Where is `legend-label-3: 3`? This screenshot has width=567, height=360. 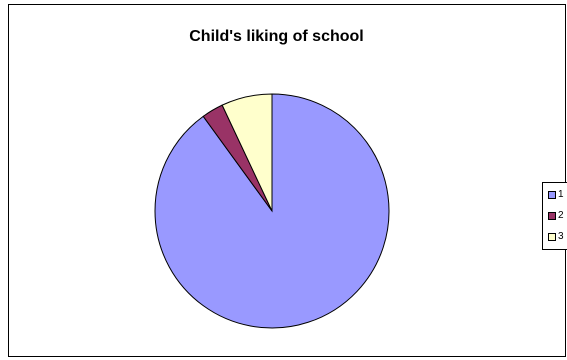
legend-label-3: 3 is located at coordinates (561, 236).